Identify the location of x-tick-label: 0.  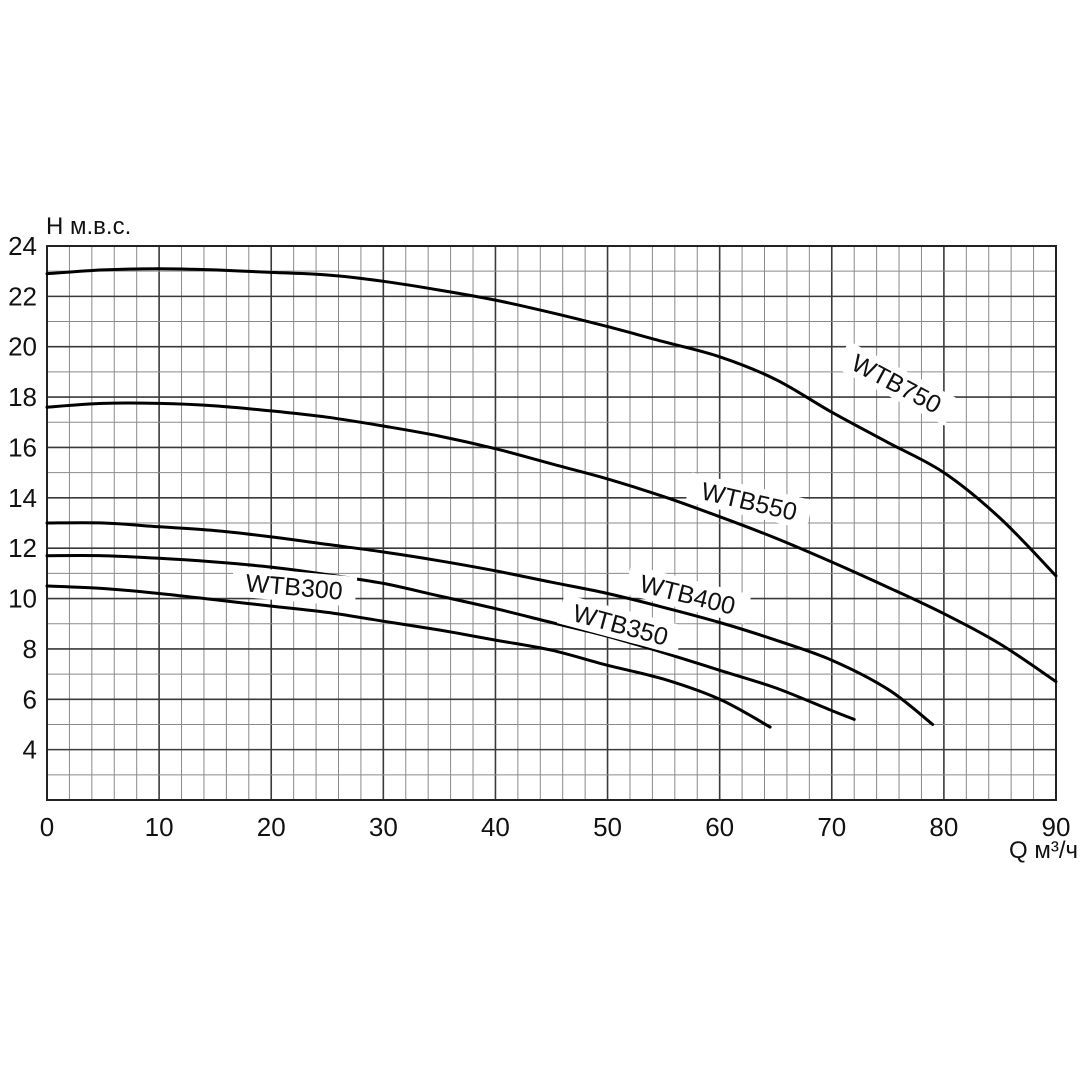
(47, 827).